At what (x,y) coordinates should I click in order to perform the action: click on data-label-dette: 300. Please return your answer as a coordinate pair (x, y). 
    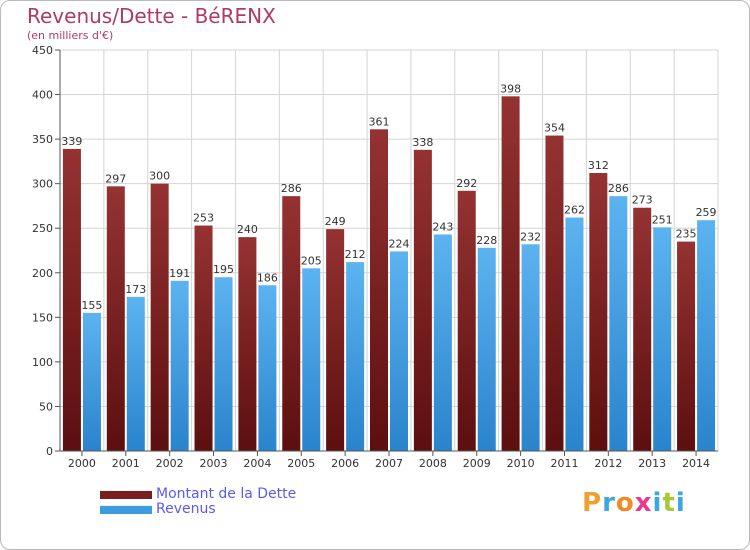
    Looking at the image, I should click on (159, 176).